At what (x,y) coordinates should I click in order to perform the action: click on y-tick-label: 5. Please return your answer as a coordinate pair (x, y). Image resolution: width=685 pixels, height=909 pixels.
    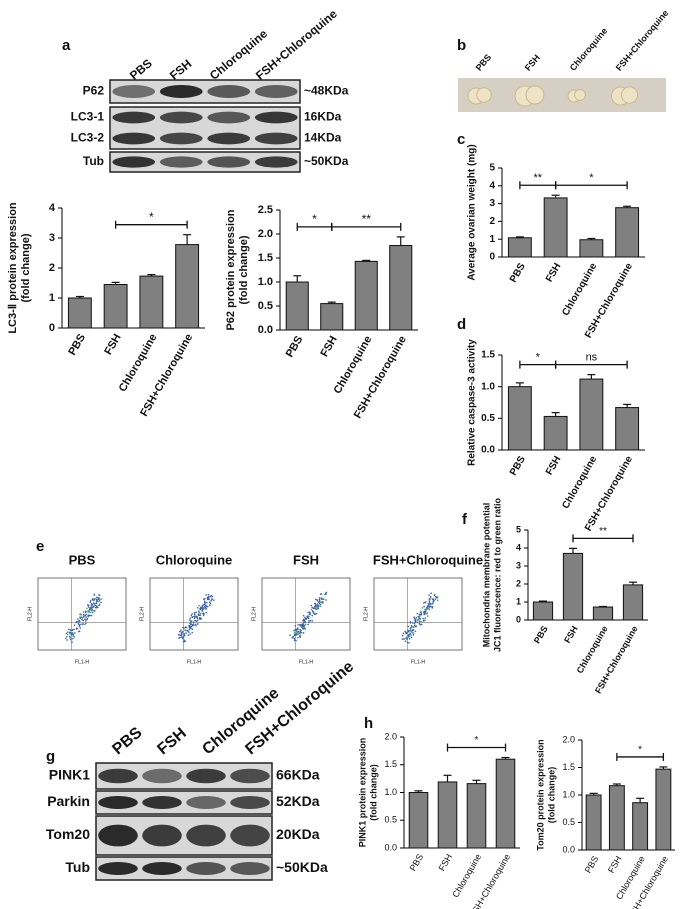
    Looking at the image, I should click on (492, 168).